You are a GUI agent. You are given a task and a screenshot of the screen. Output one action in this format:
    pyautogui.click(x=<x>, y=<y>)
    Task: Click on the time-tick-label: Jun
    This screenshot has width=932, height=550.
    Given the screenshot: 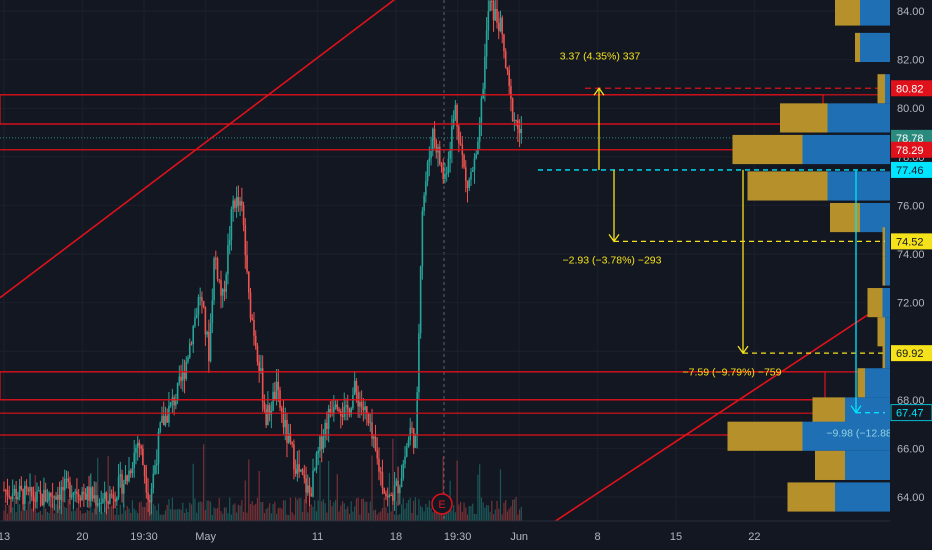 What is the action you would take?
    pyautogui.click(x=519, y=537)
    